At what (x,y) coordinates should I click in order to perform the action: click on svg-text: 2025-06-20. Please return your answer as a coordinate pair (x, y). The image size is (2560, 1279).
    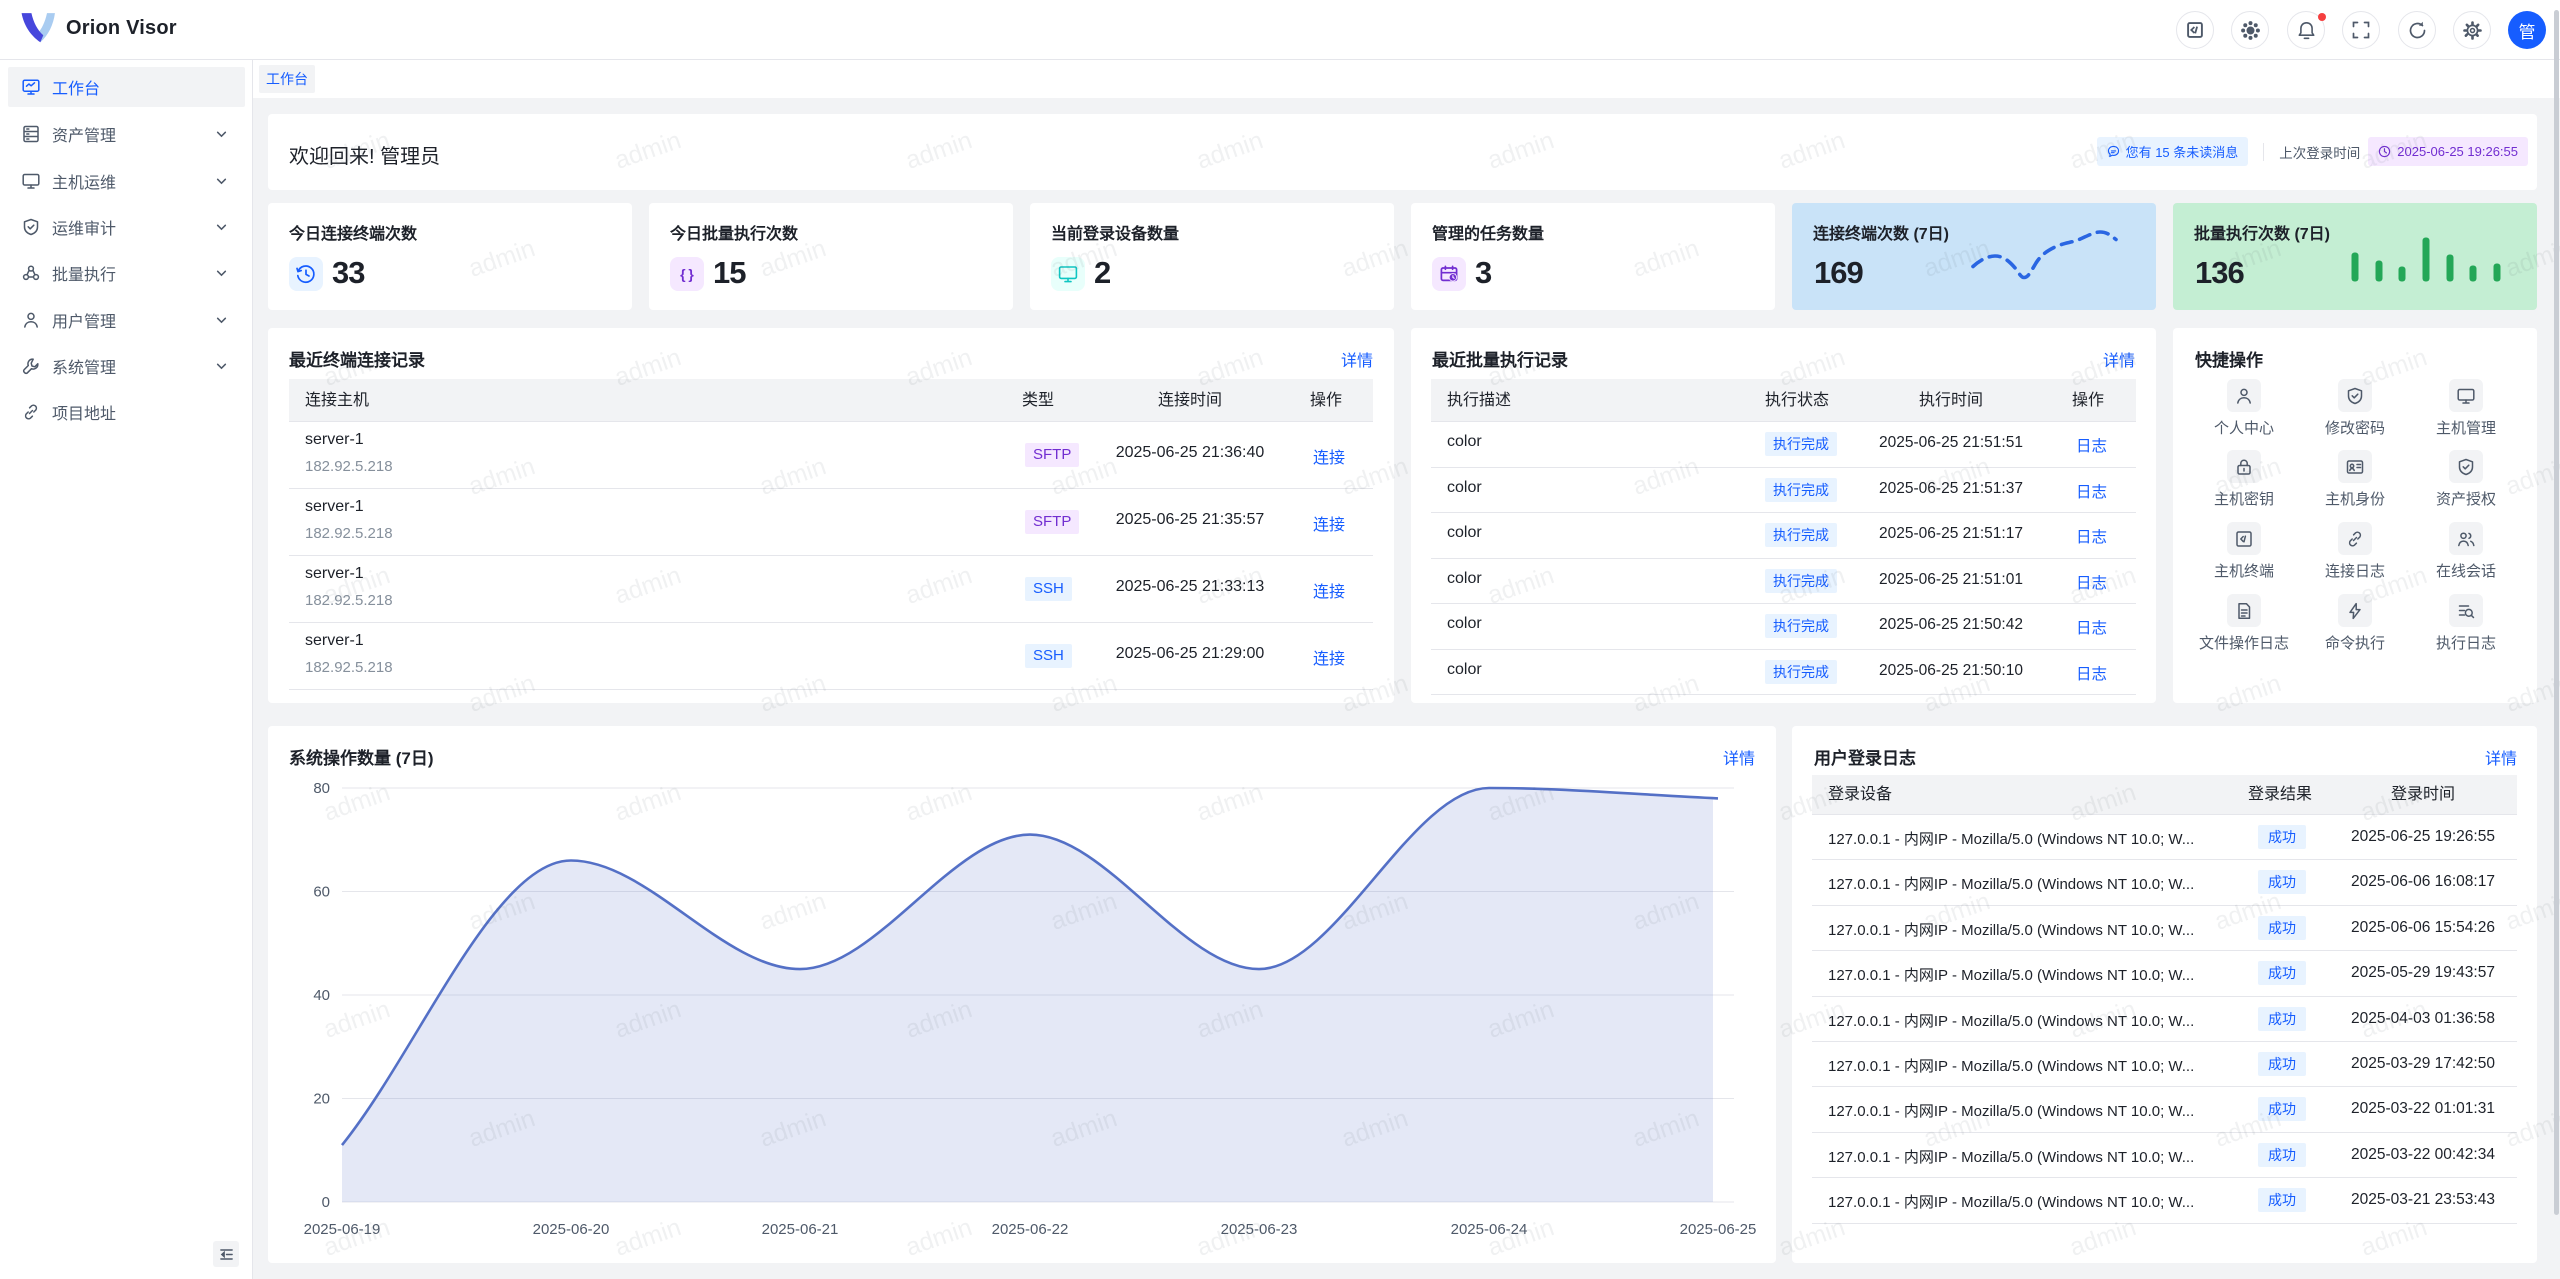
    Looking at the image, I should click on (571, 1229).